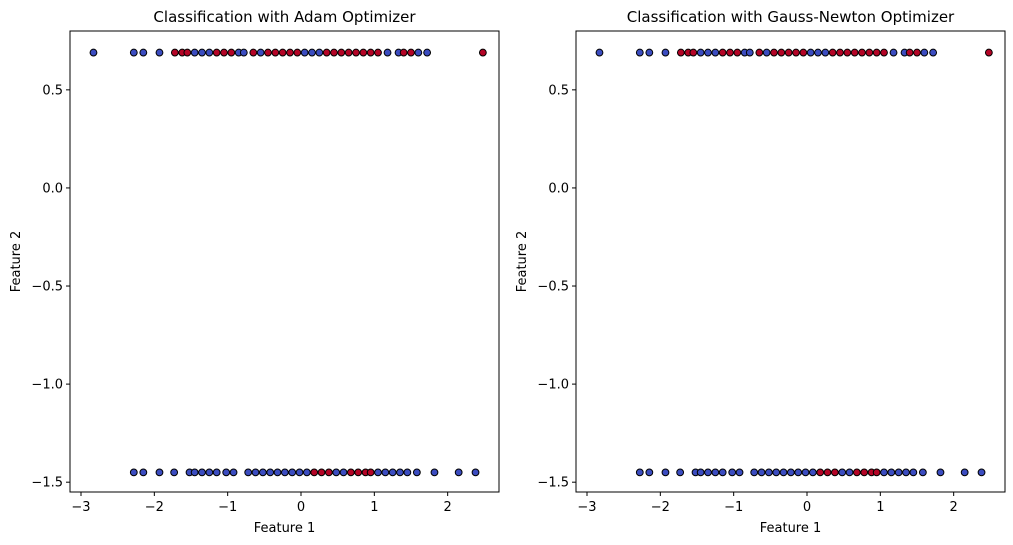 The height and width of the screenshot is (545, 1013). Describe the element at coordinates (553, 287) in the screenshot. I see `y-tick-label: −0.5` at that location.